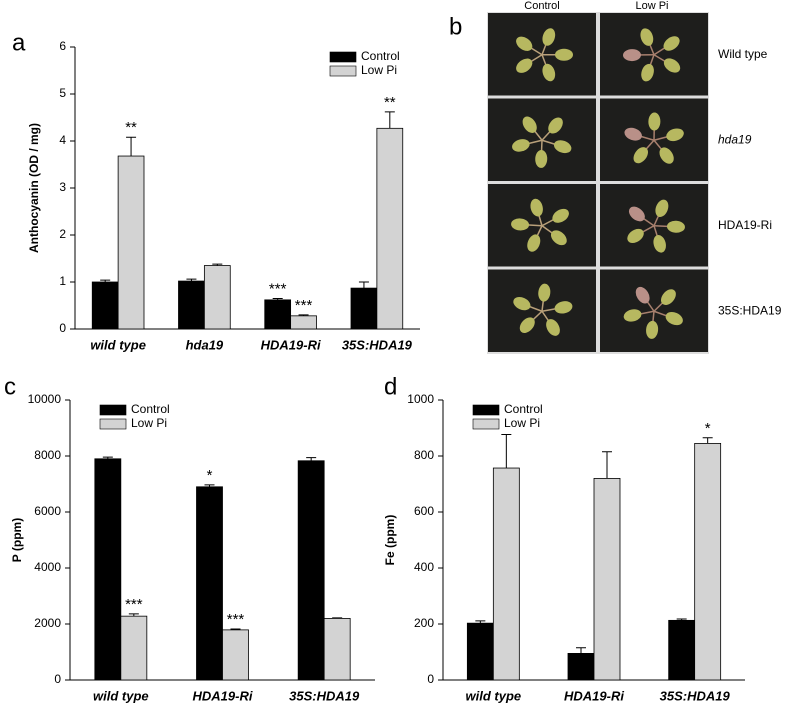 Image resolution: width=787 pixels, height=704 pixels. Describe the element at coordinates (390, 386) in the screenshot. I see `panel-label: d` at that location.